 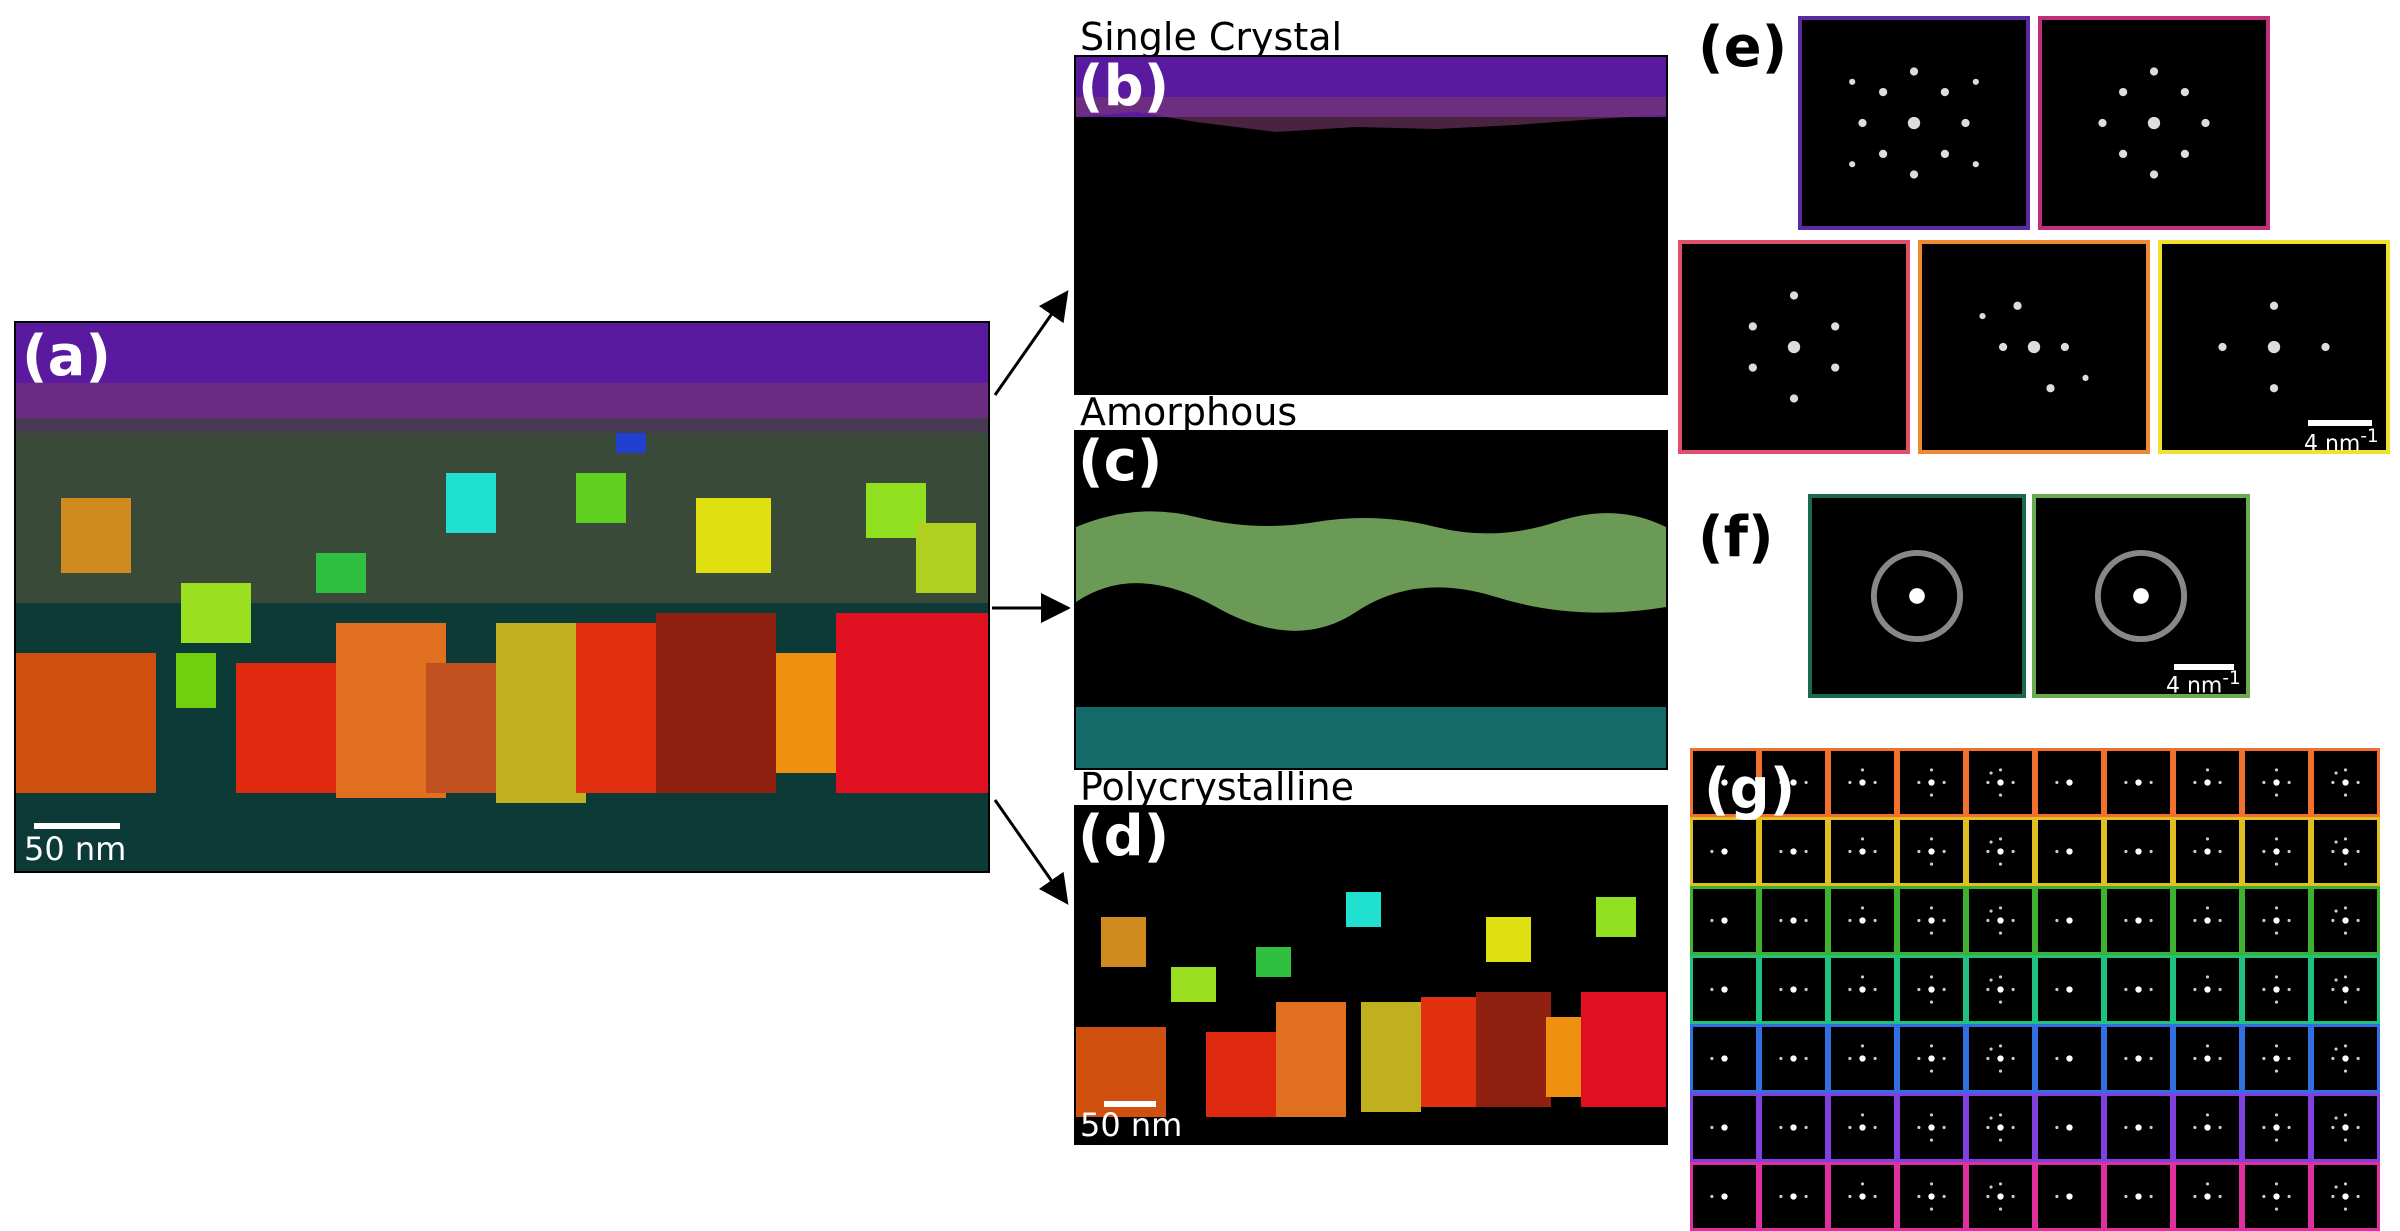 I want to click on panel-d-scale-bar, so click(x=1130, y=1104).